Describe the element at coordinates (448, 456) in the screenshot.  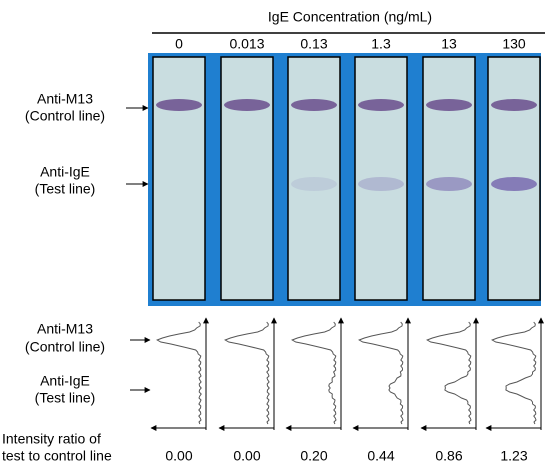
I see `ratio-value: 0.86` at that location.